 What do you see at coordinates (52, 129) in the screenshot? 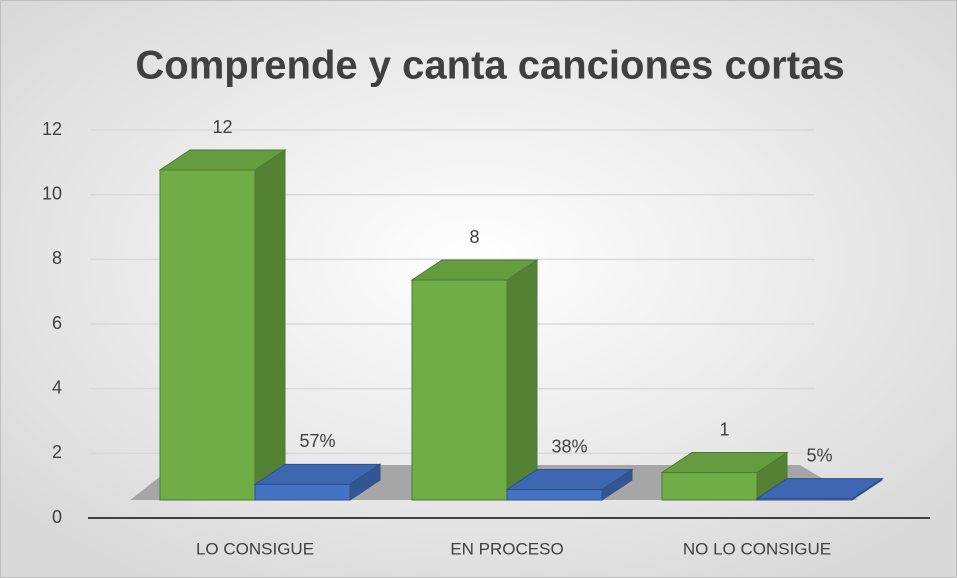
I see `y-tick-label: 12` at bounding box center [52, 129].